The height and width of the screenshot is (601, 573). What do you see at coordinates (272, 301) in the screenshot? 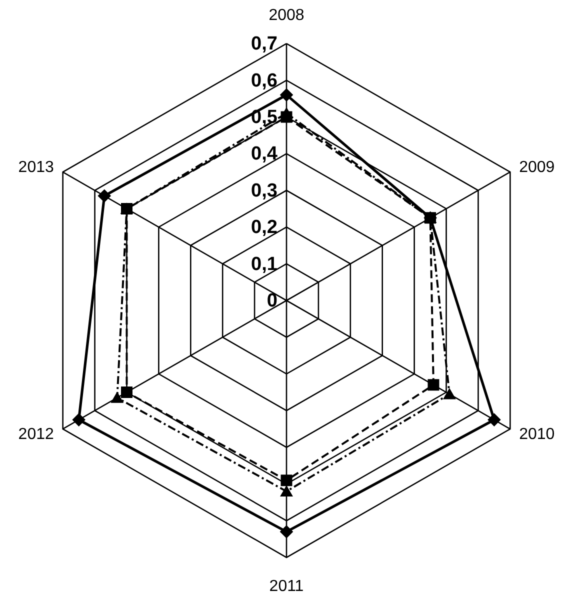
I see `y-tick-label: 0` at bounding box center [272, 301].